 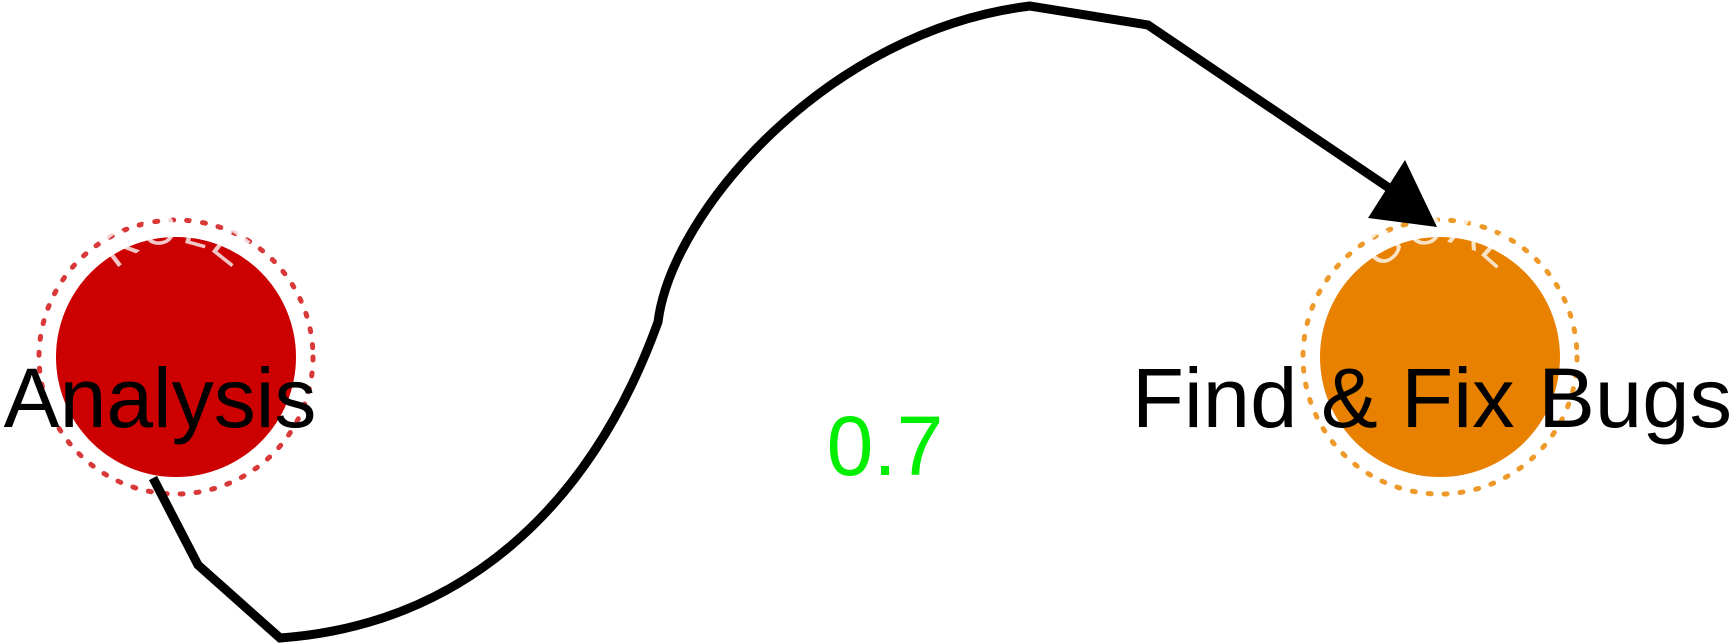 I want to click on goal-node-dotted-ring, so click(x=1440, y=357).